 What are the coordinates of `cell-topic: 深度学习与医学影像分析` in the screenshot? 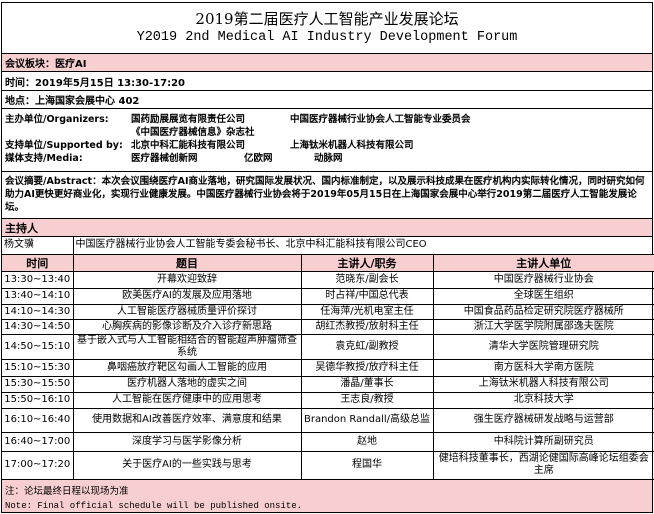 It's located at (187, 442).